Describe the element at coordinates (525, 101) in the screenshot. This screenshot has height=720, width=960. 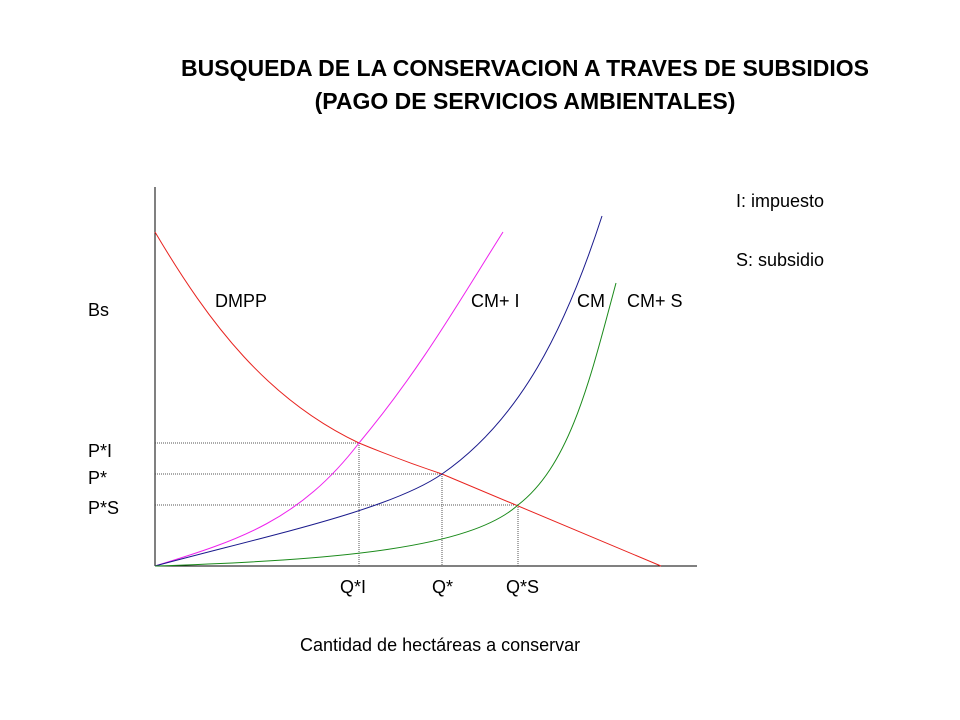
I see `title-line-2: (PAGO DE SERVICIOS AMBIENTALES)` at that location.